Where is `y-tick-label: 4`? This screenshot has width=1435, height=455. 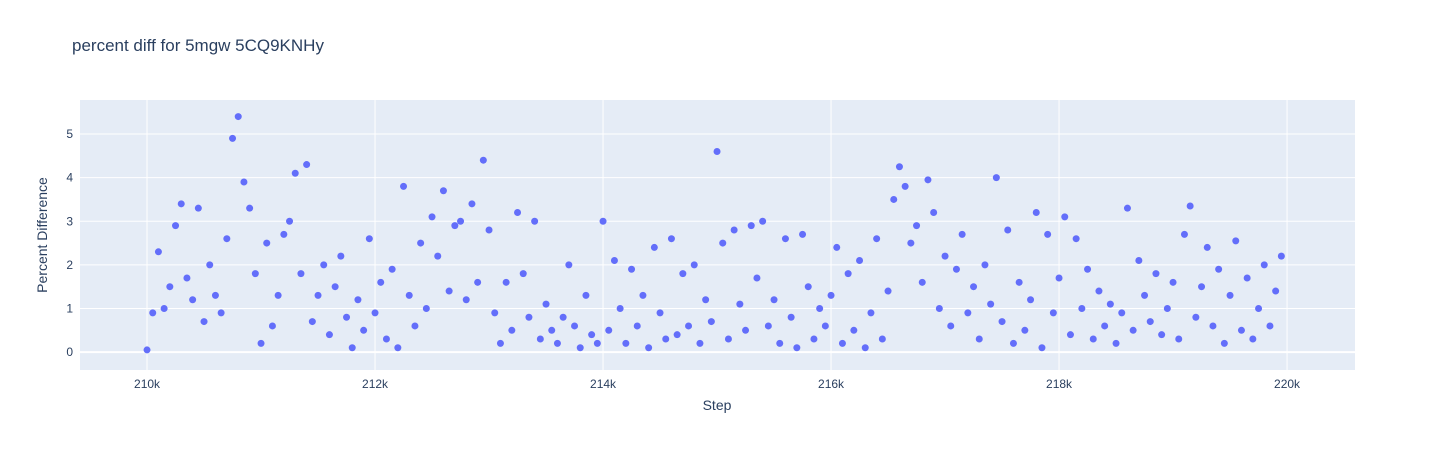
y-tick-label: 4 is located at coordinates (69, 178).